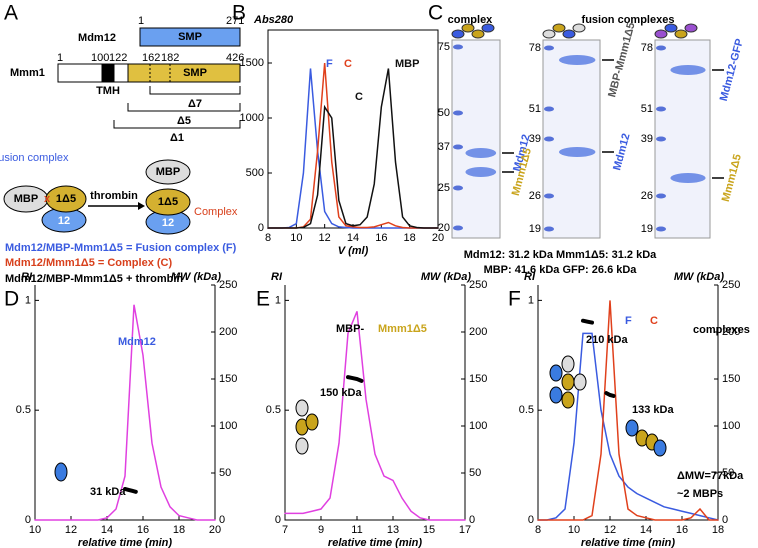  I want to click on mdm12-label: 12, so click(168, 223).